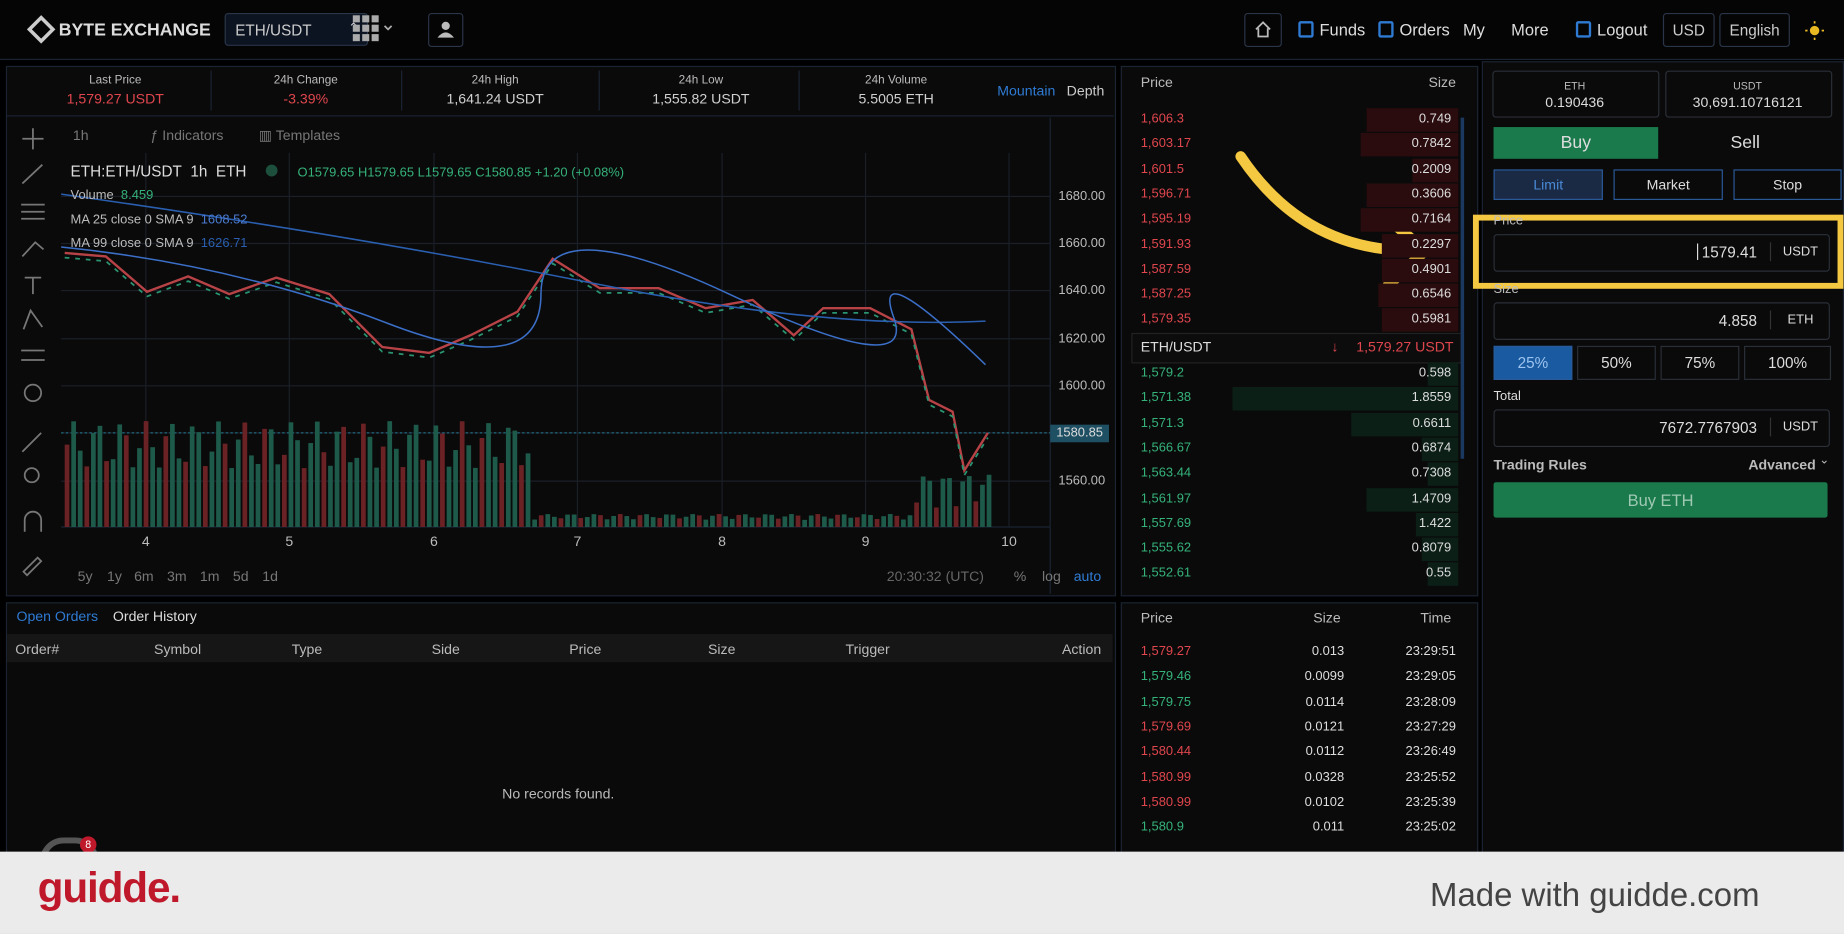  Describe the element at coordinates (1548, 184) in the screenshot. I see `order-type-tab: Limit` at that location.